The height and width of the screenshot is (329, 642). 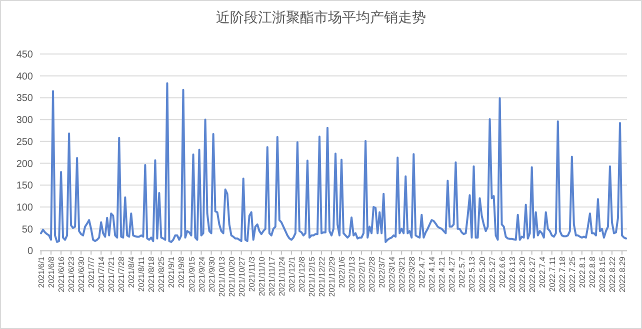 What do you see at coordinates (71, 274) in the screenshot?
I see `x-tick-label: 2021/6/23` at bounding box center [71, 274].